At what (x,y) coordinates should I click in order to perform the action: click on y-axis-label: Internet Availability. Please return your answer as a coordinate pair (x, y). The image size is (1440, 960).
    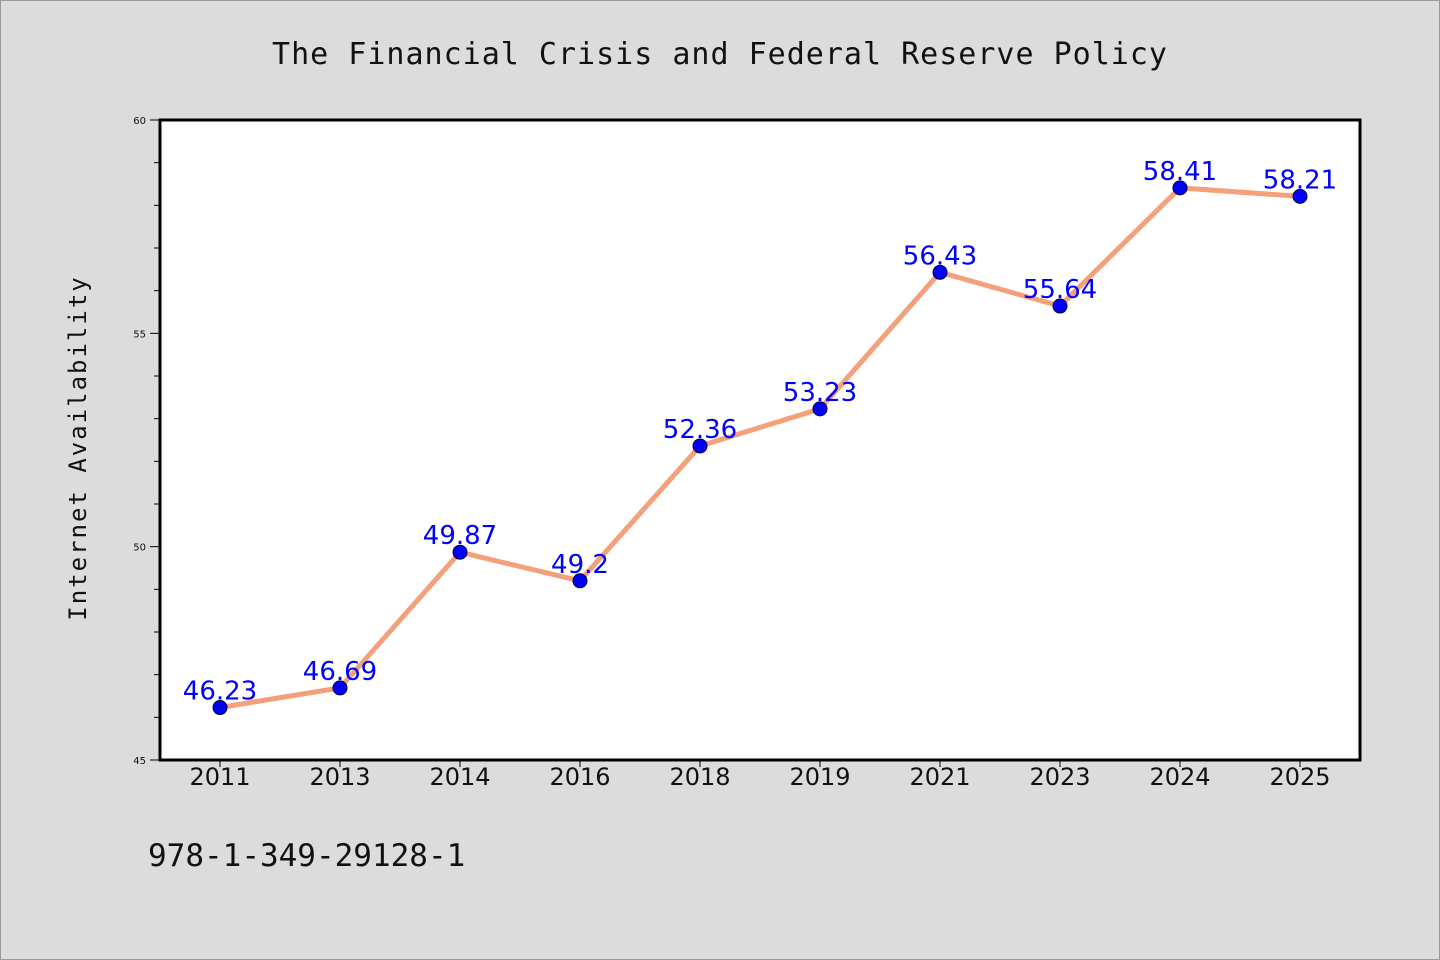
    Looking at the image, I should click on (78, 447).